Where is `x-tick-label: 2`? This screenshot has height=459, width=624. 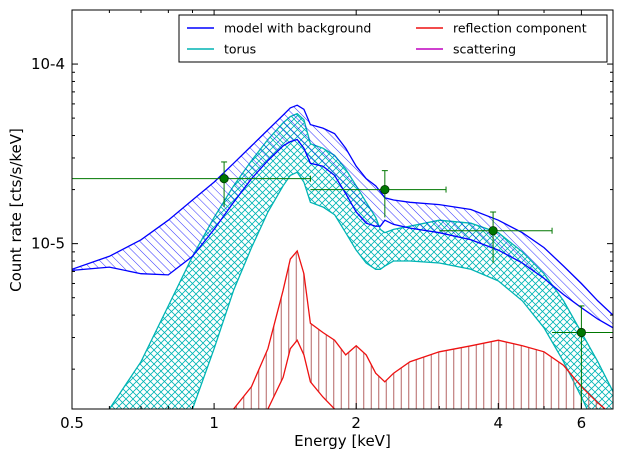 x-tick-label: 2 is located at coordinates (356, 423).